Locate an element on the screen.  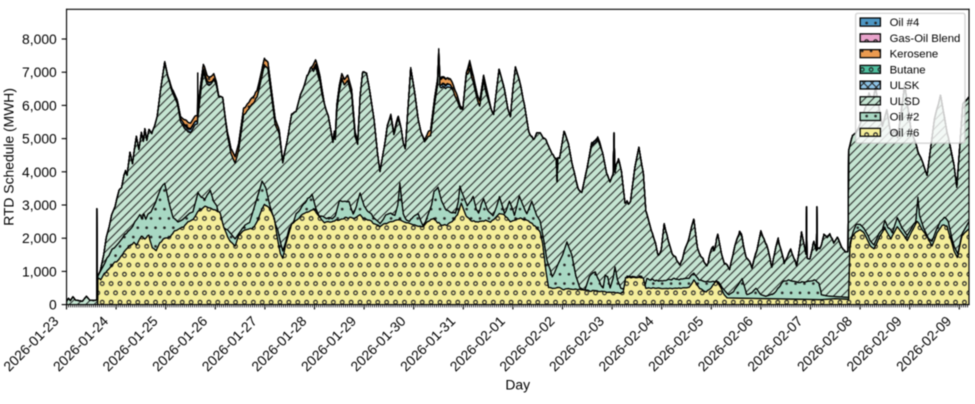
svg-text: 3,000 is located at coordinates (39, 205).